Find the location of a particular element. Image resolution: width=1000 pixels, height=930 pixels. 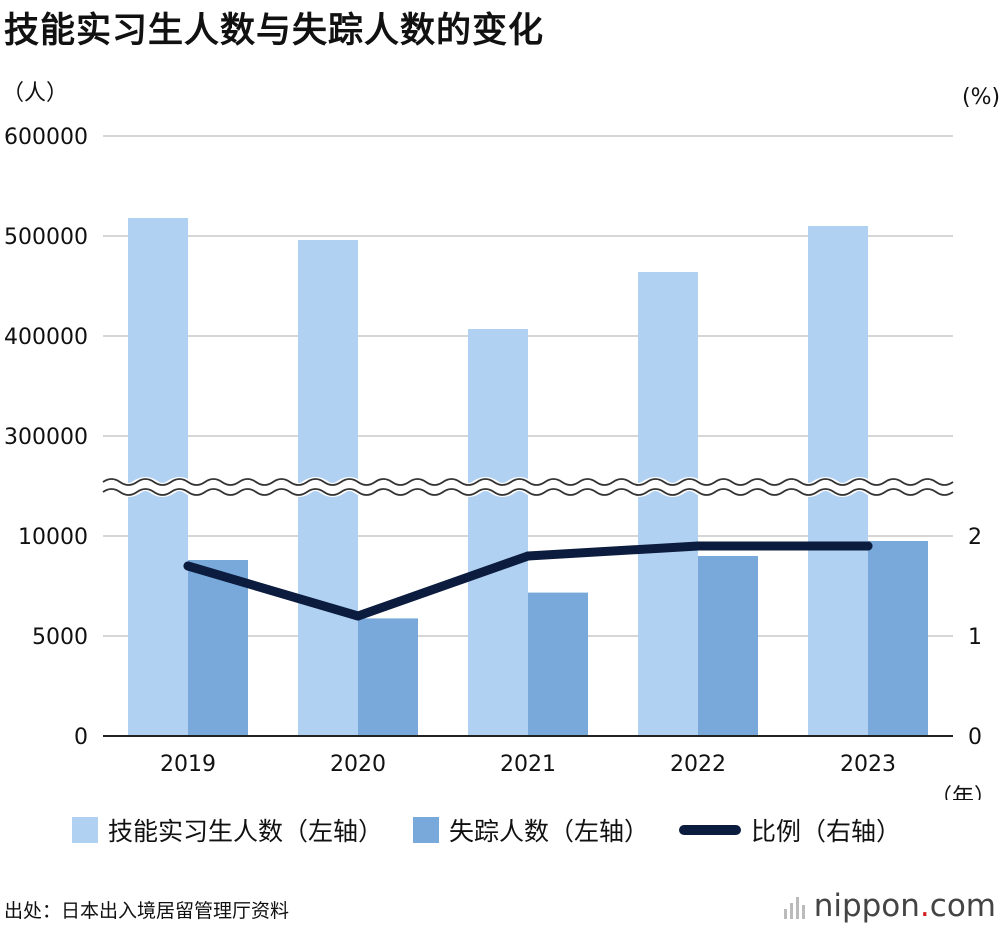

y-left-tick-label: 600000 is located at coordinates (46, 137).